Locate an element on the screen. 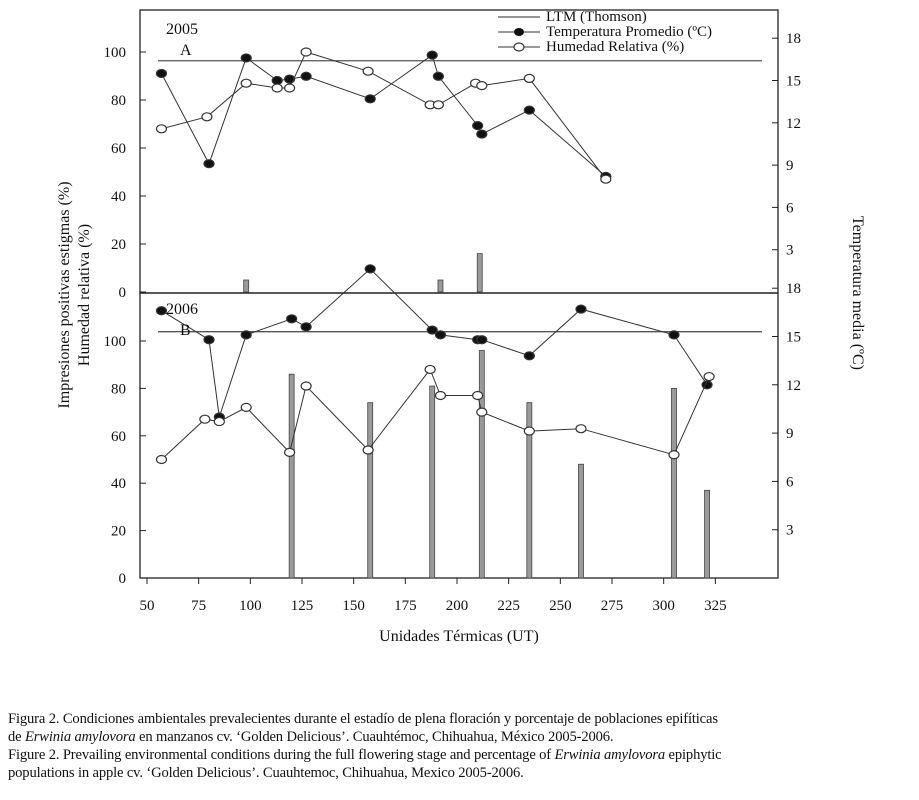  caption-en-species: Erwinia amylovora is located at coordinates (610, 755).